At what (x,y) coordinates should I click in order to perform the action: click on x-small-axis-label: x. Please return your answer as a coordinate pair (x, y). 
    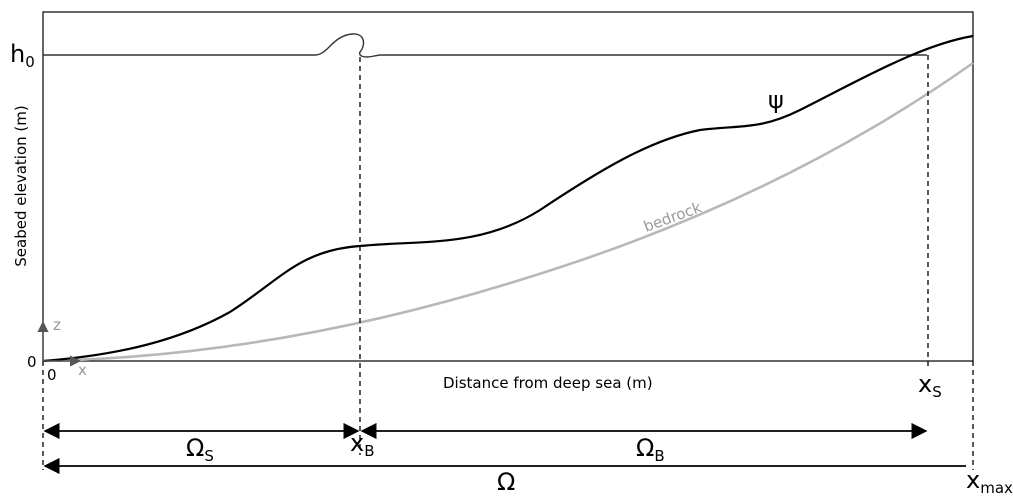
    Looking at the image, I should click on (82, 370).